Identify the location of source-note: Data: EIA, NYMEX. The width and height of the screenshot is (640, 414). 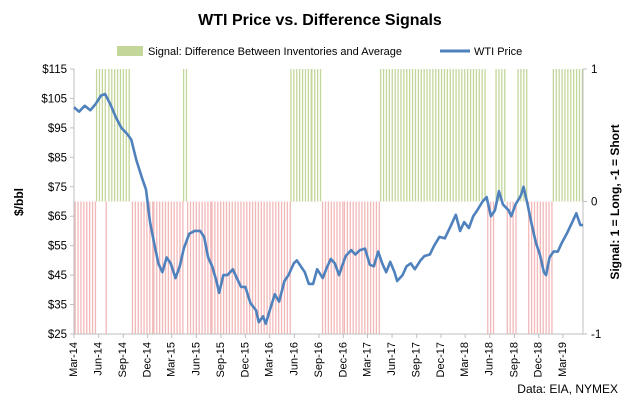
(567, 389).